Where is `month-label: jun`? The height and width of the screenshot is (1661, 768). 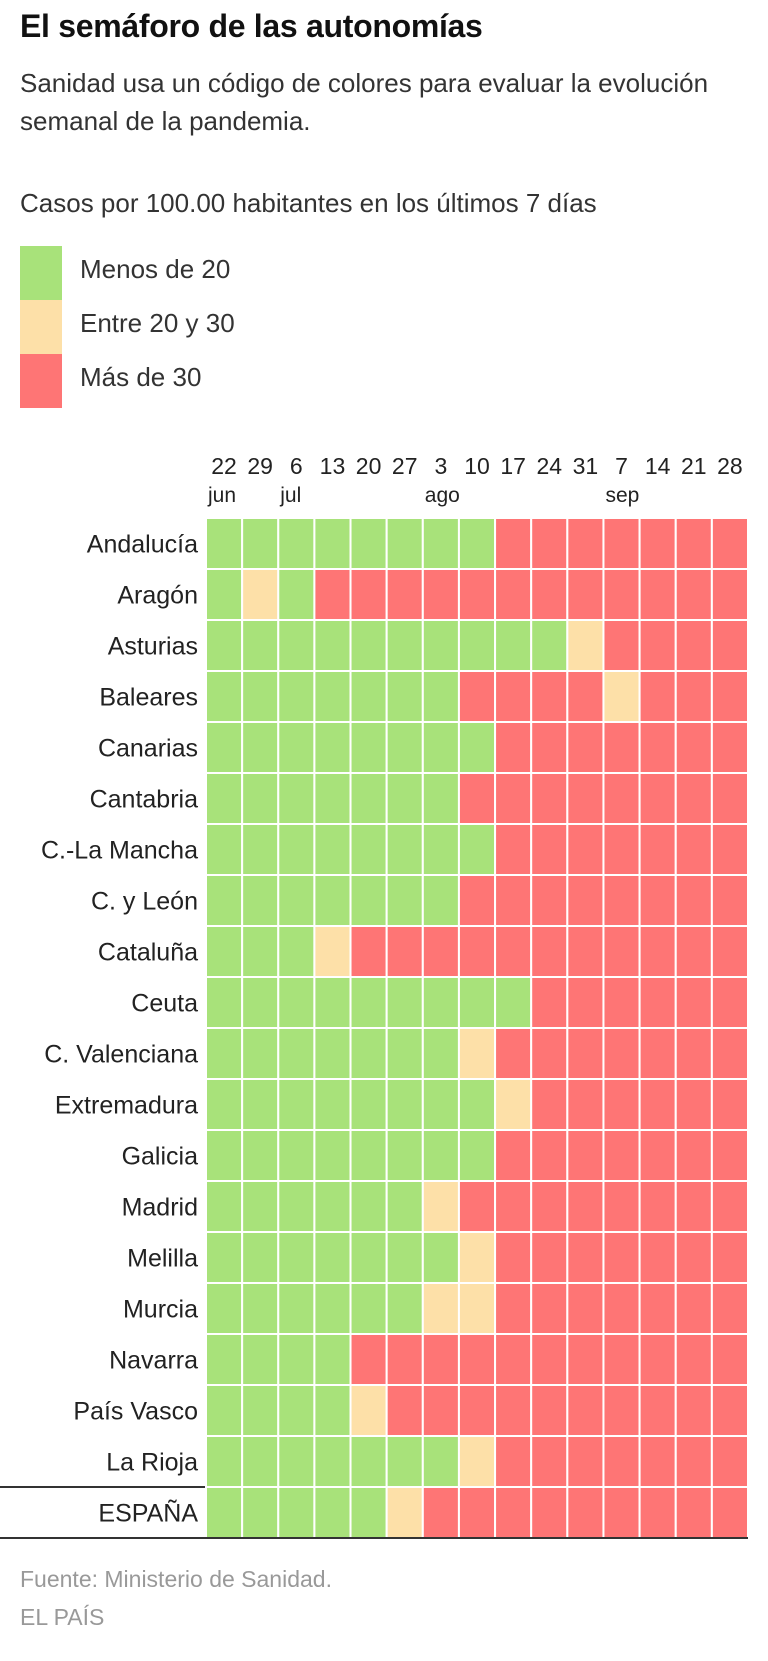 month-label: jun is located at coordinates (221, 495).